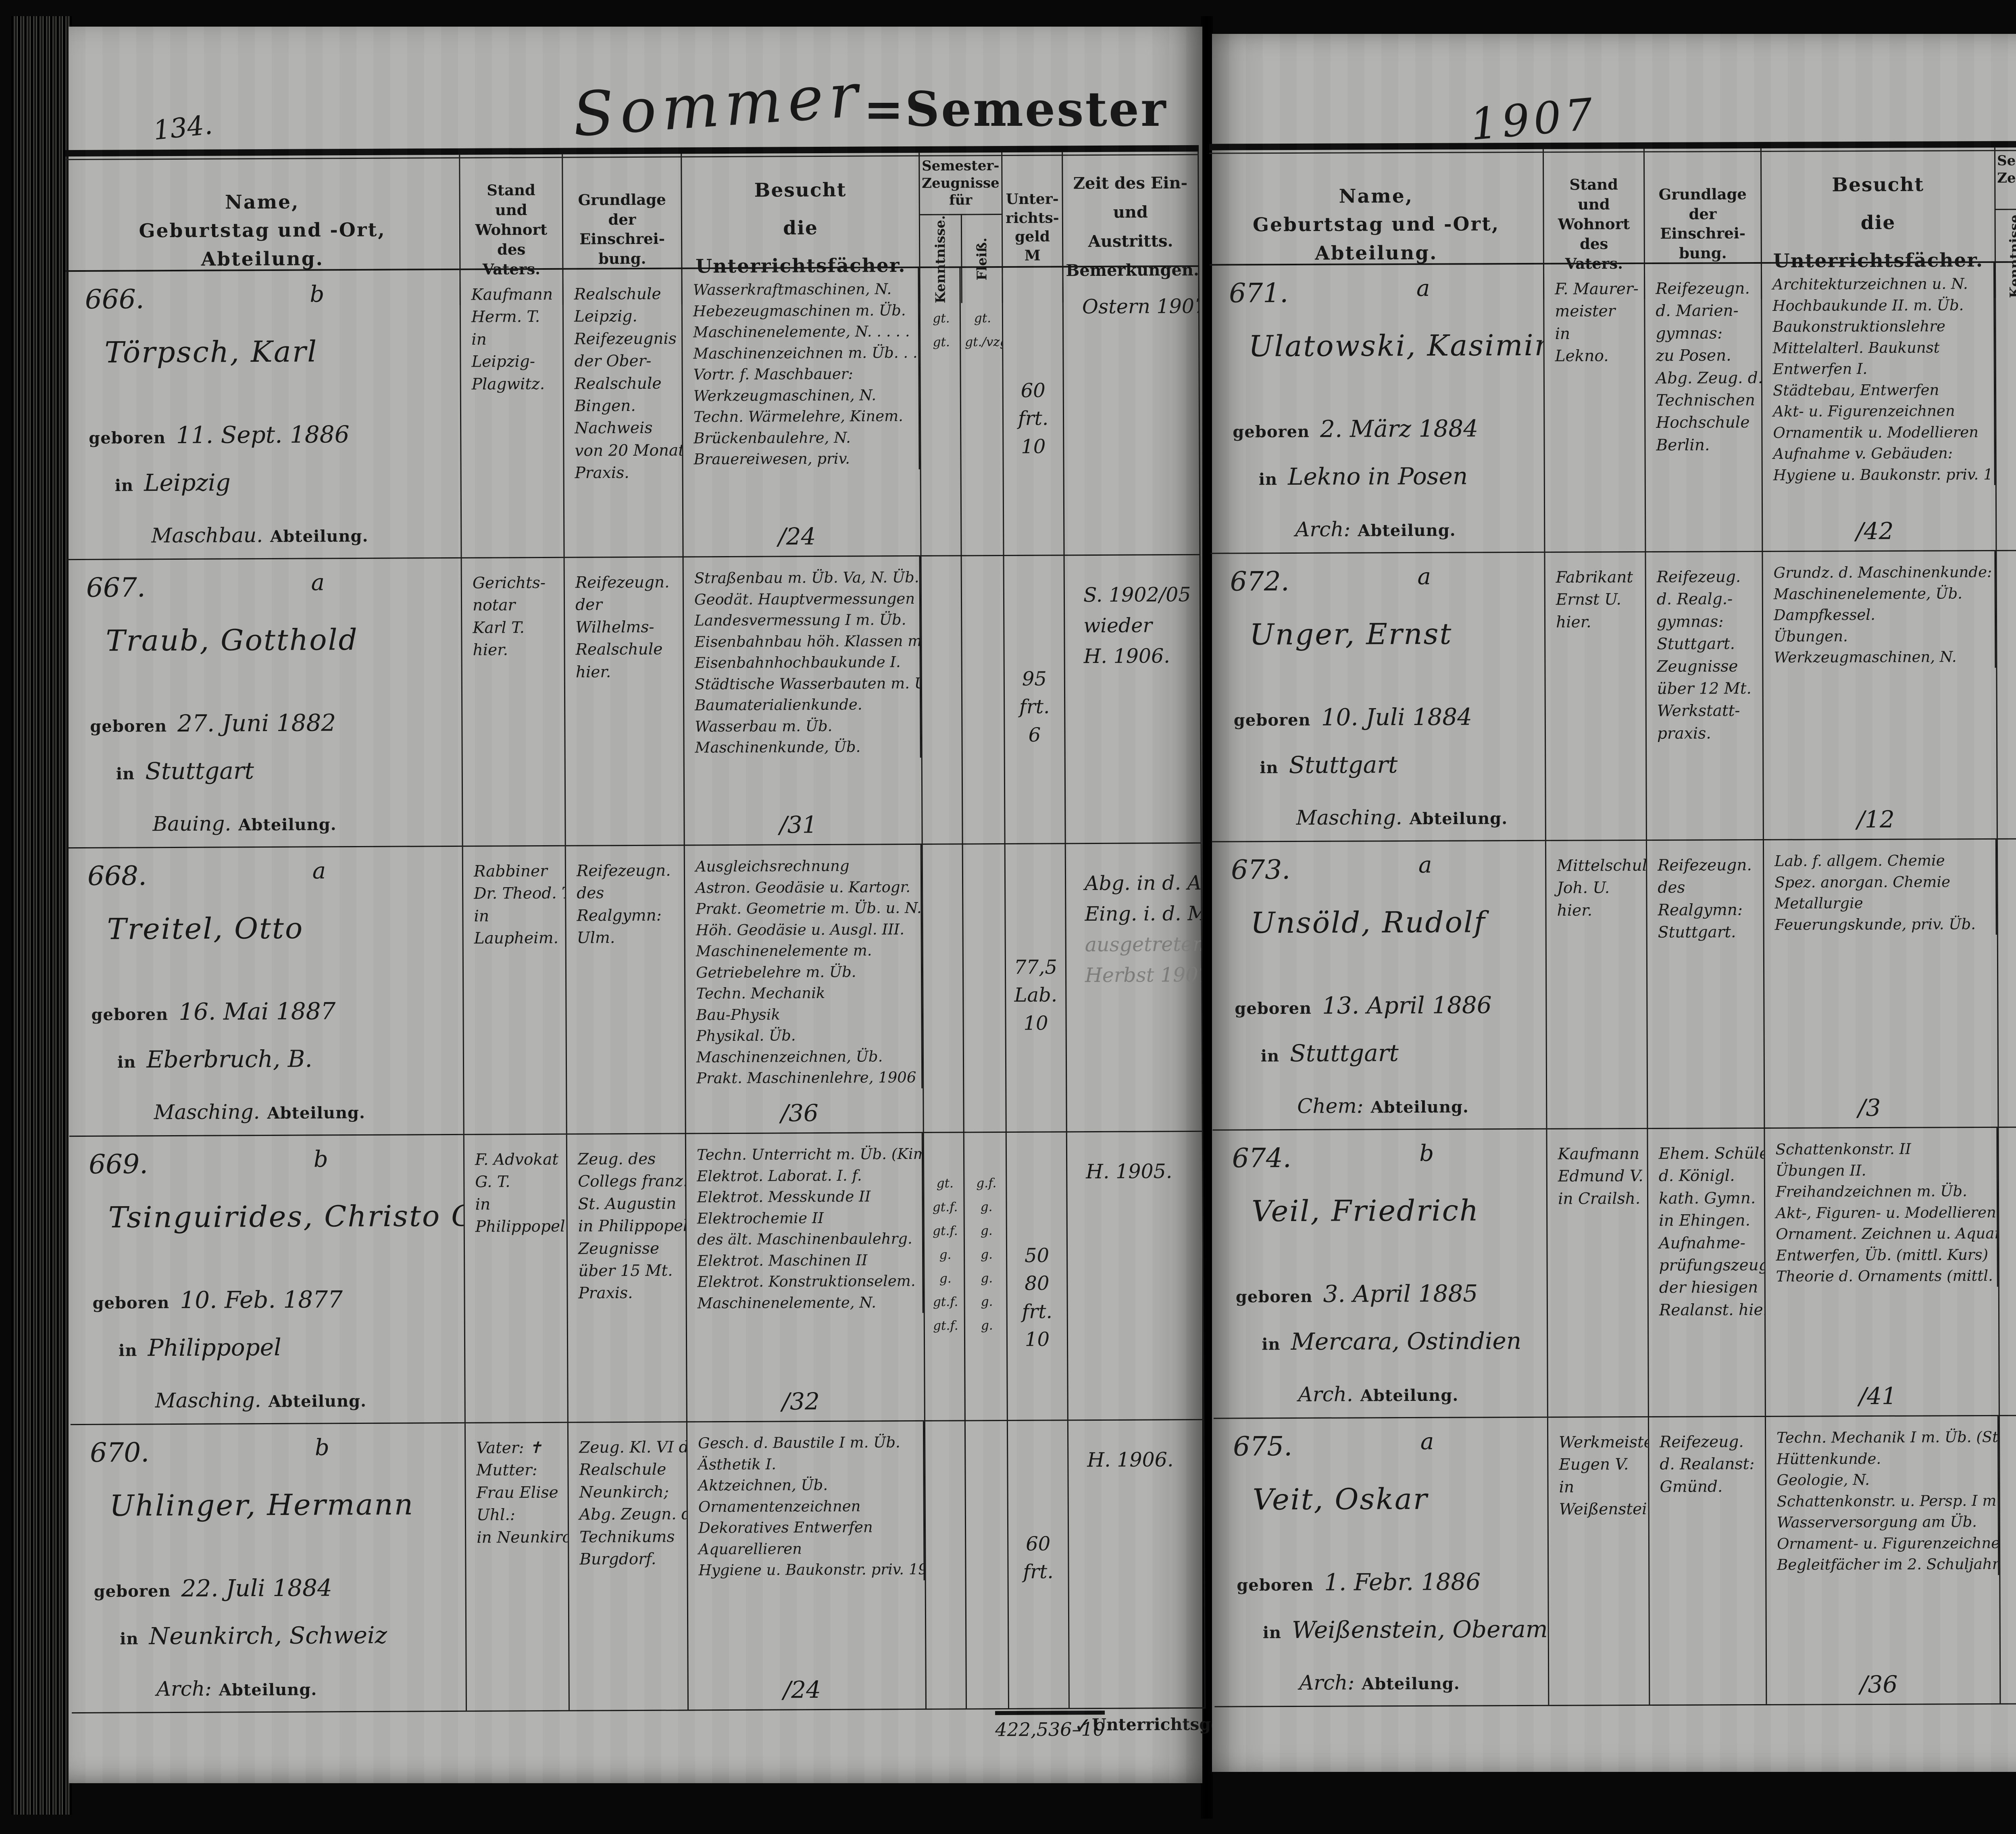  What do you see at coordinates (1034, 679) in the screenshot?
I see `fee-line: 95` at bounding box center [1034, 679].